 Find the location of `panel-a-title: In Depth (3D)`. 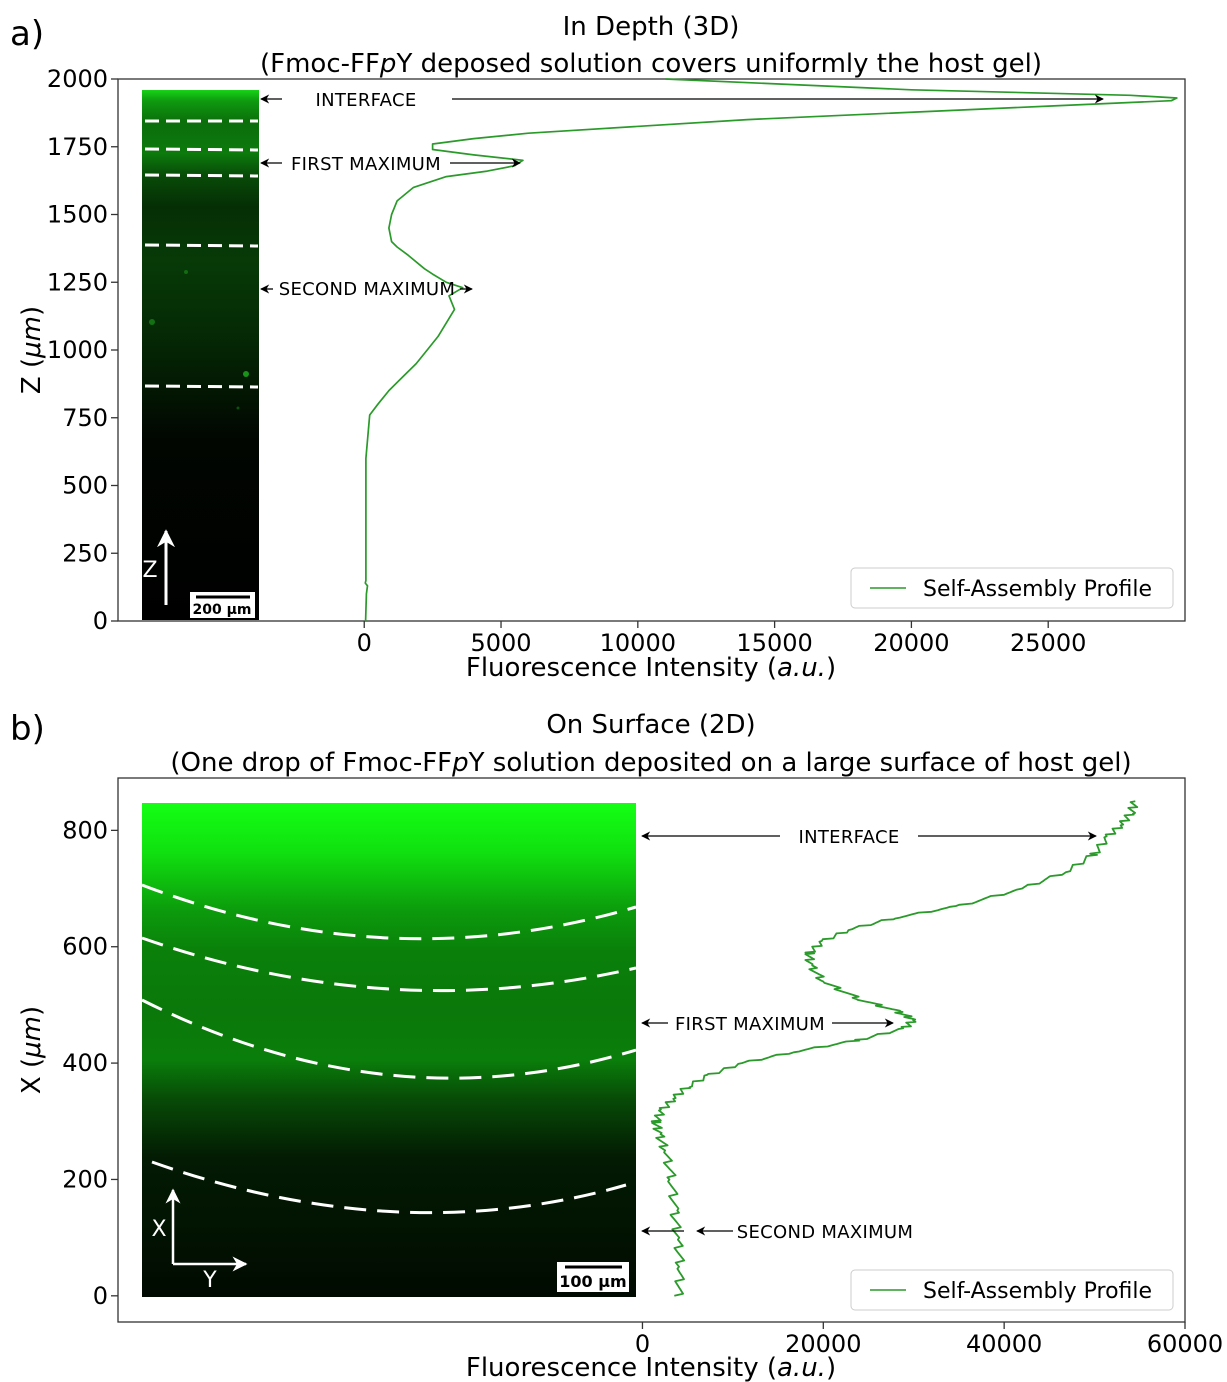

panel-a-title: In Depth (3D) is located at coordinates (651, 27).